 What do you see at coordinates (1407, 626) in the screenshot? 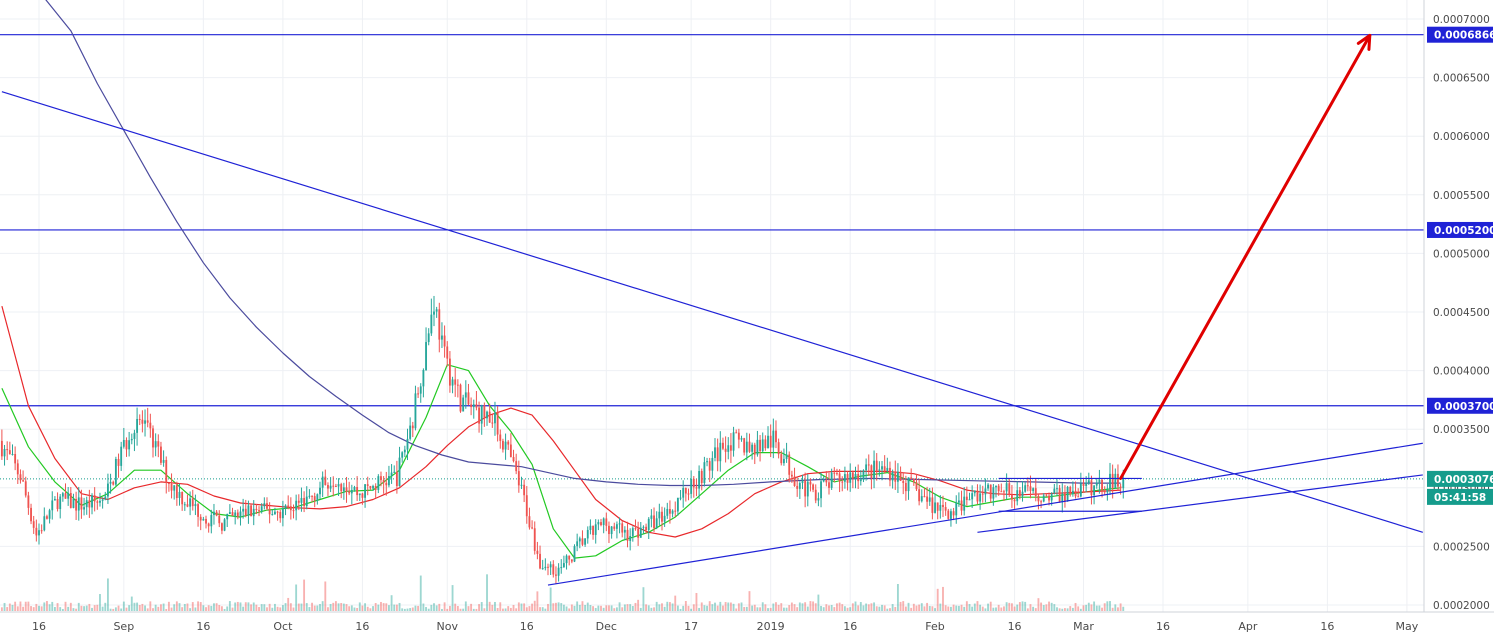
I see `time-tick-label: May` at bounding box center [1407, 626].